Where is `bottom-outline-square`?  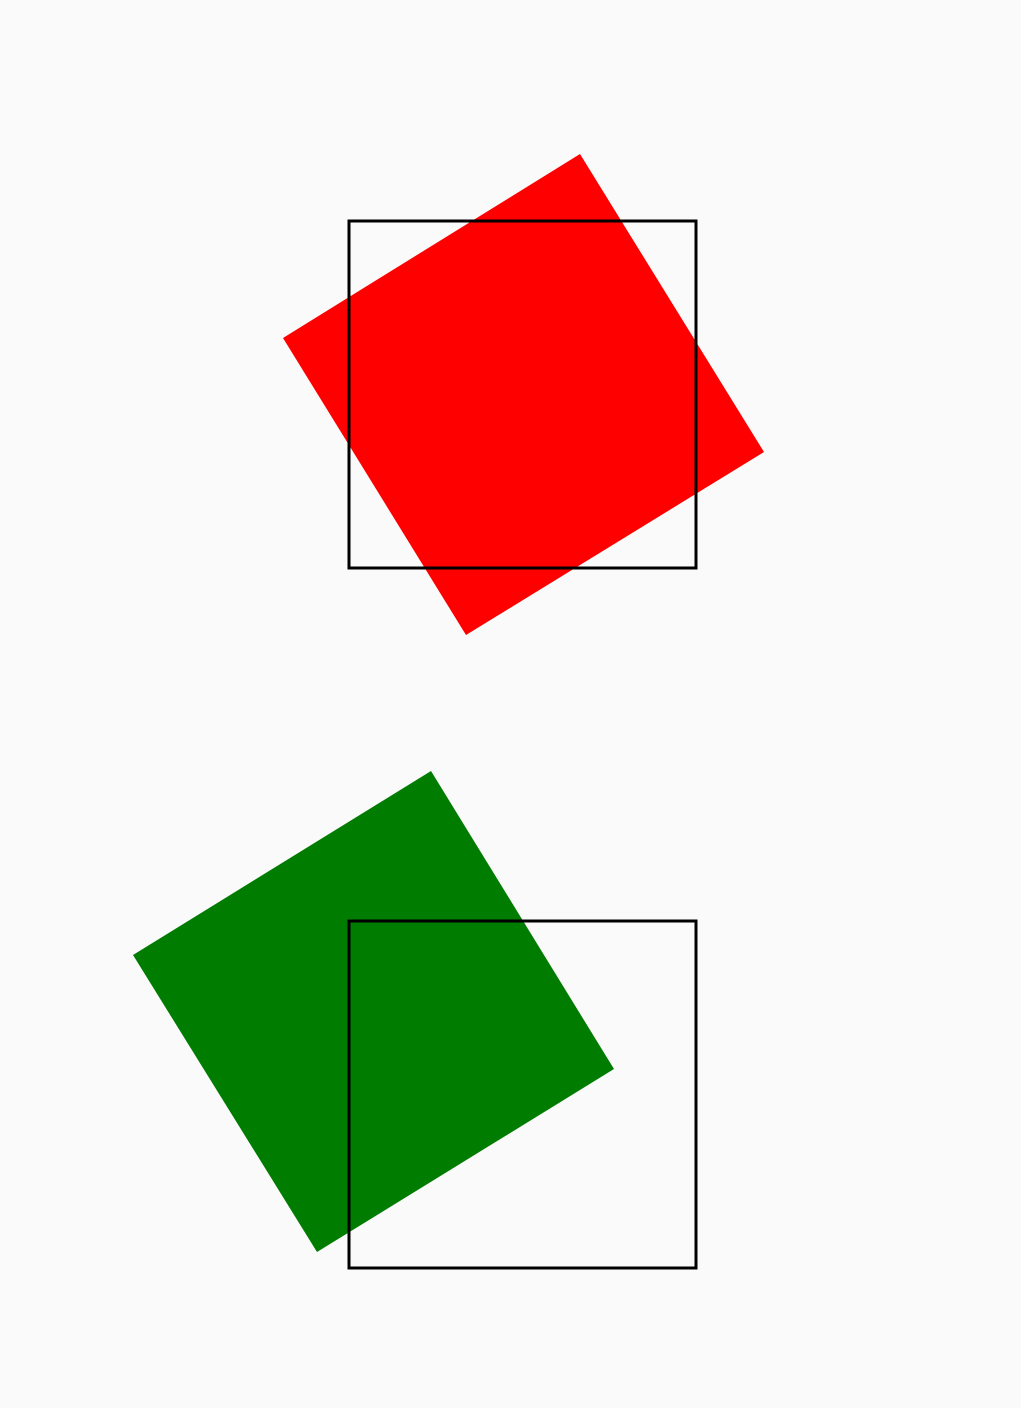 bottom-outline-square is located at coordinates (522, 1094).